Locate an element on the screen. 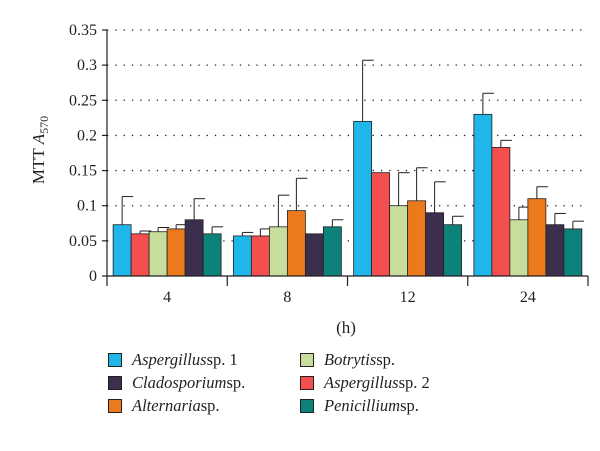  x-tick-labels: 4 8 12 24 is located at coordinates (349, 297).